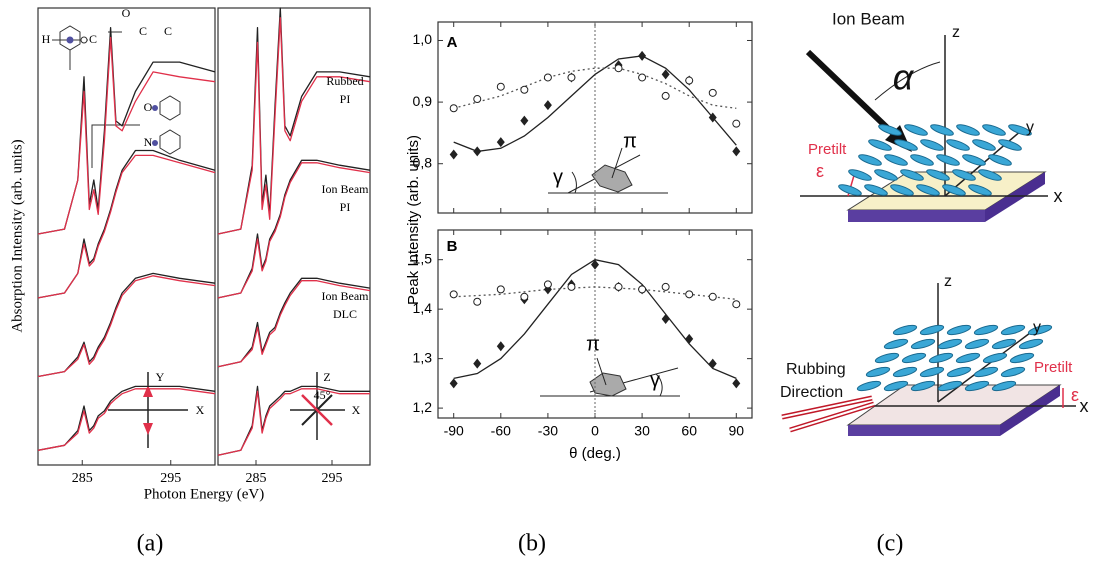 Image resolution: width=1094 pixels, height=563 pixels. What do you see at coordinates (345, 99) in the screenshot?
I see `annotation: PI` at bounding box center [345, 99].